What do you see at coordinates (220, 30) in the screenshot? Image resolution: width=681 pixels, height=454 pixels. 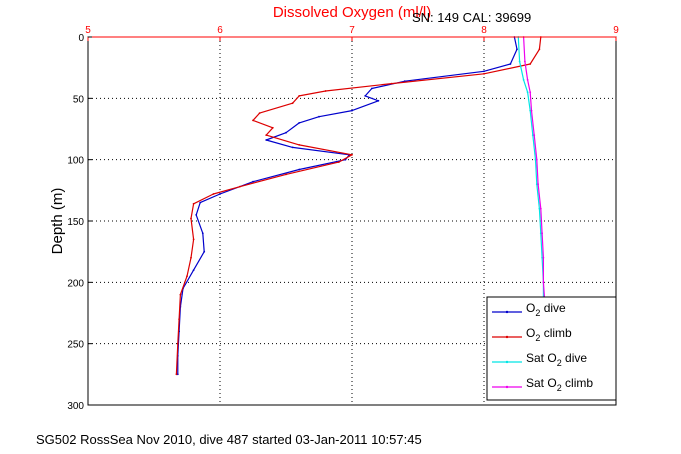 I see `x-tick-label: 6` at bounding box center [220, 30].